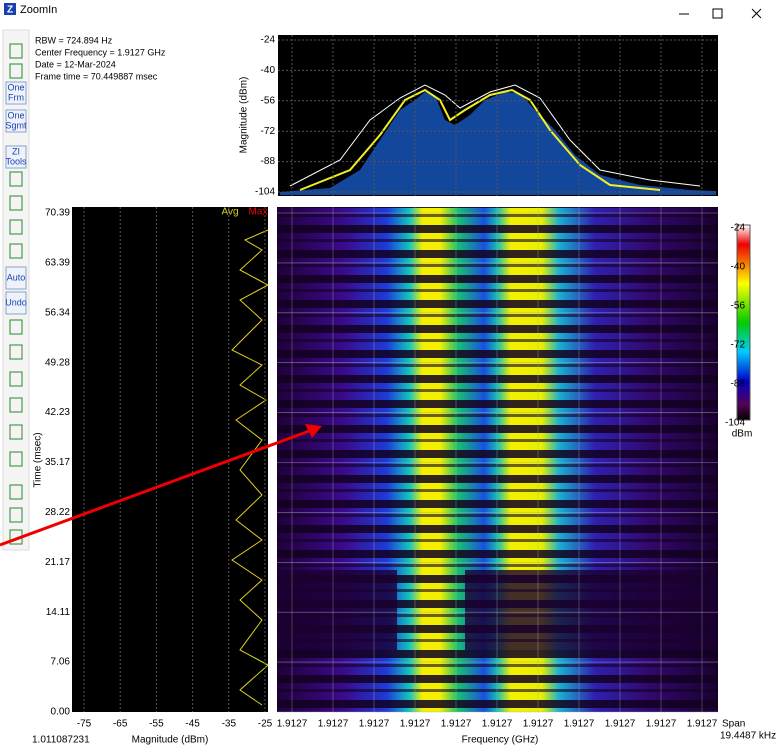 This screenshot has width=779, height=752. What do you see at coordinates (733, 724) in the screenshot?
I see `span-label: Span` at bounding box center [733, 724].